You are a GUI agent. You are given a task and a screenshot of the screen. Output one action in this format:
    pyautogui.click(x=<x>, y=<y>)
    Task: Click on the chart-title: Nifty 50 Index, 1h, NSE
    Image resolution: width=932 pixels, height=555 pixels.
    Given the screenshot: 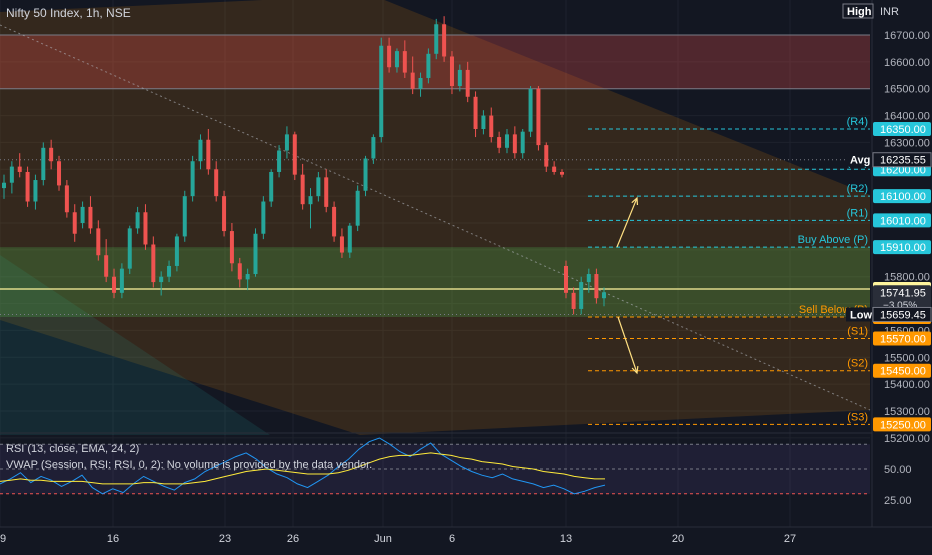 What is the action you would take?
    pyautogui.click(x=68, y=13)
    